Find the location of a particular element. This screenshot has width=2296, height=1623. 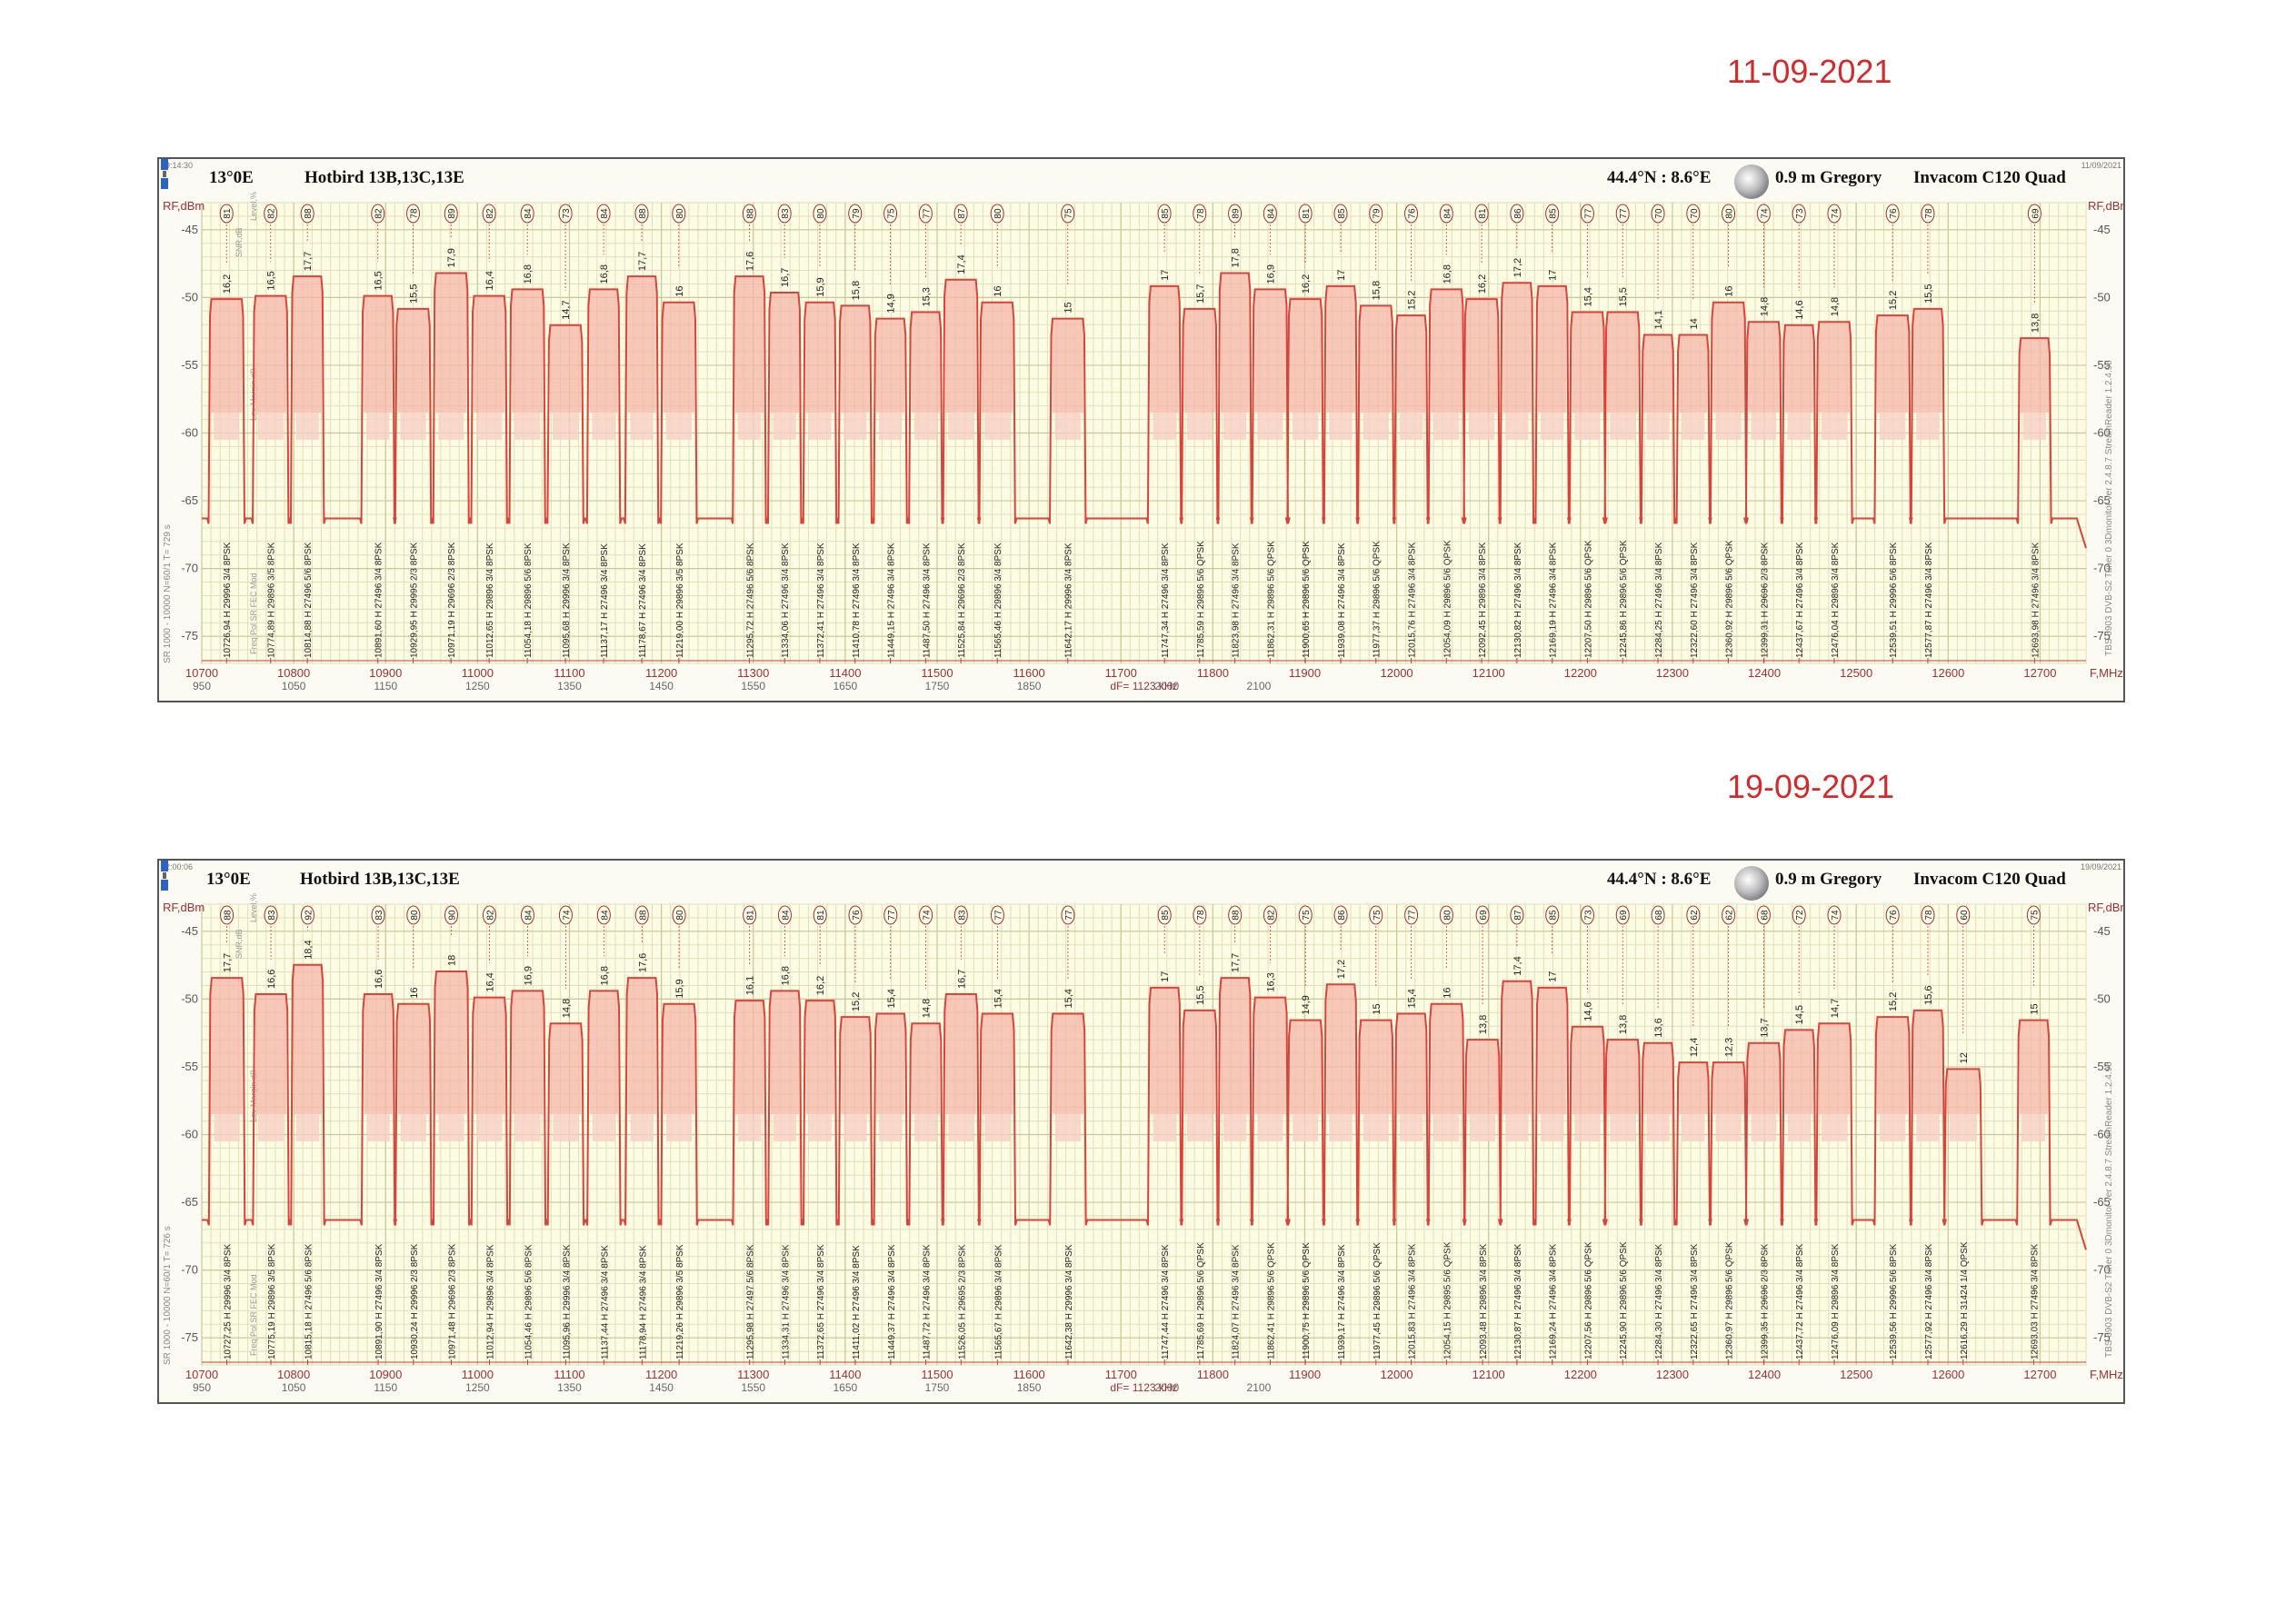

snr-label: 16,5 is located at coordinates (271, 280).